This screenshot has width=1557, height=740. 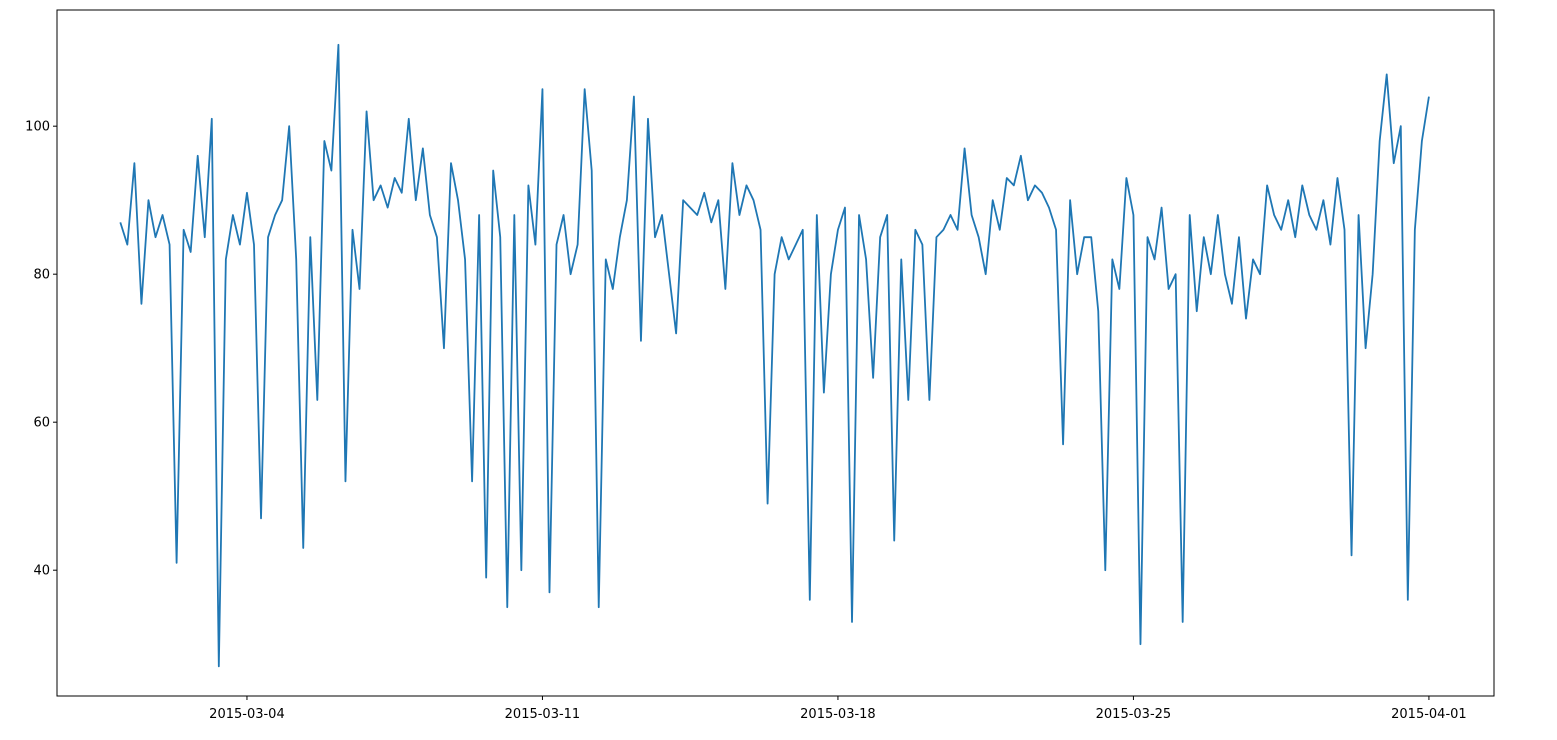 What do you see at coordinates (1134, 714) in the screenshot?
I see `x-tick-label: 2015-03-25` at bounding box center [1134, 714].